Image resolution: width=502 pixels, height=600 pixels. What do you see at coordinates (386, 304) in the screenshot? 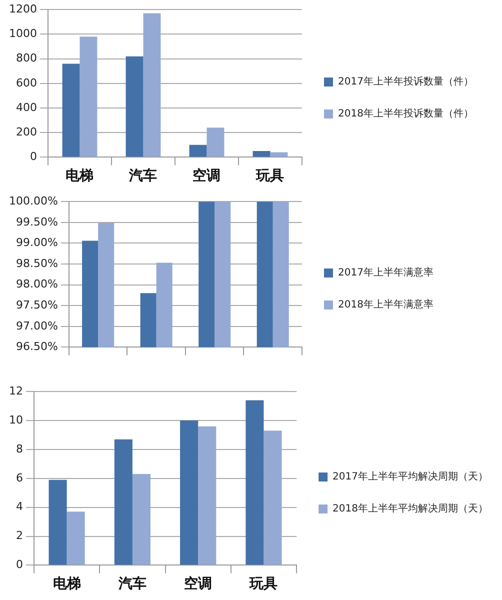
I see `legend-label: 2018年上半年满意率` at bounding box center [386, 304].